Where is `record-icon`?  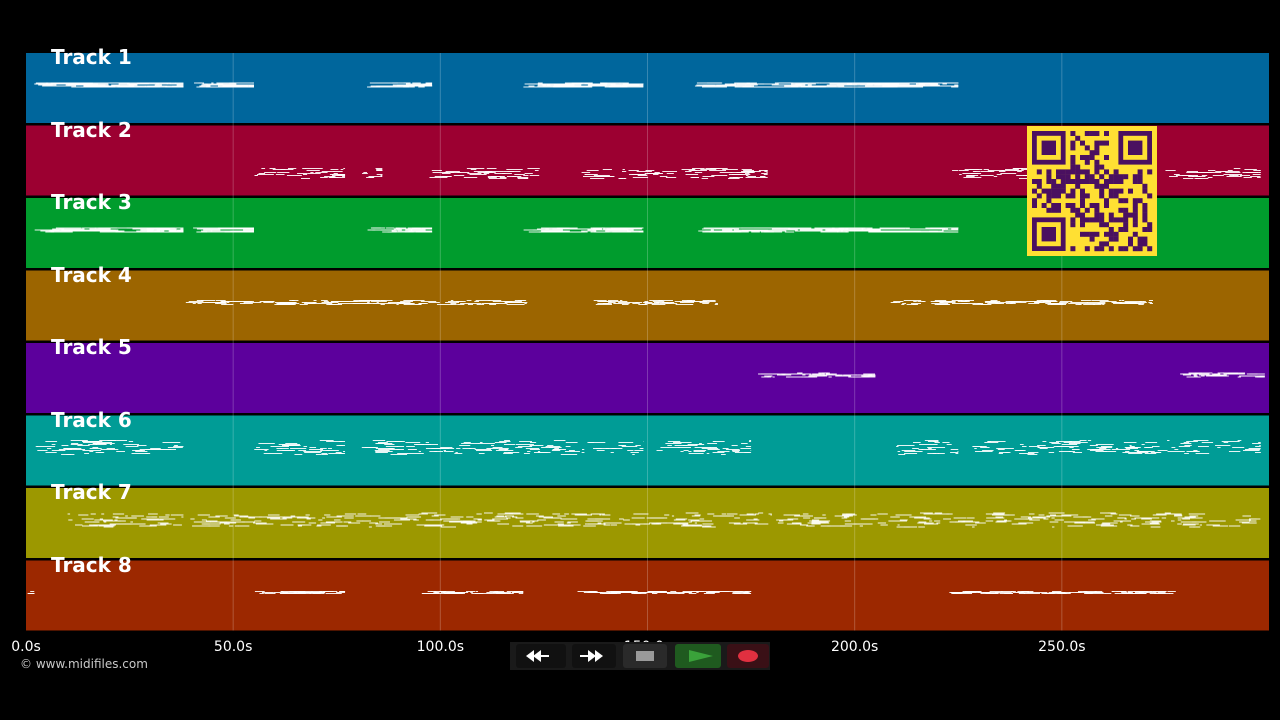 record-icon is located at coordinates (748, 656).